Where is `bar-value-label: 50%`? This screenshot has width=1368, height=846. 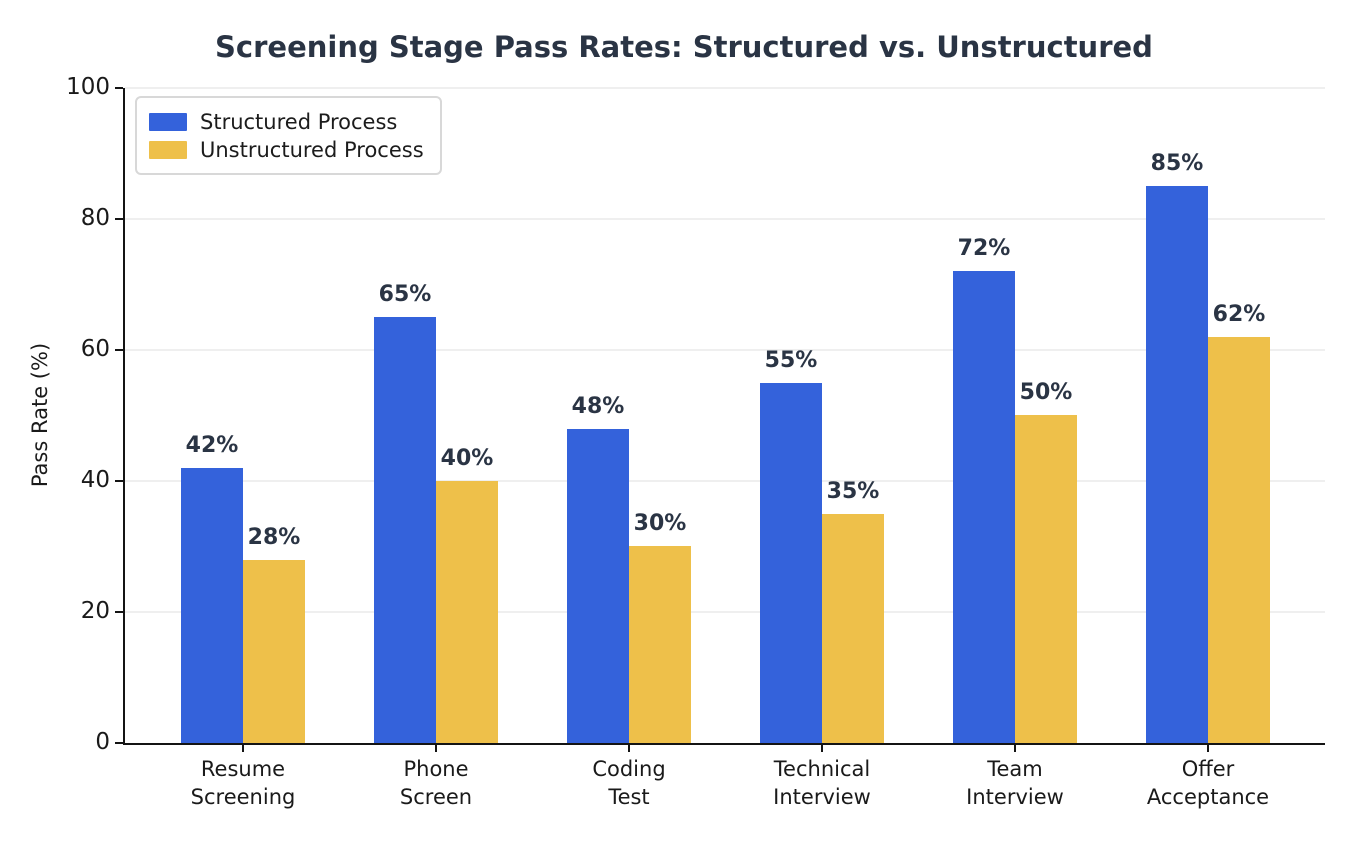
bar-value-label: 50% is located at coordinates (1046, 392).